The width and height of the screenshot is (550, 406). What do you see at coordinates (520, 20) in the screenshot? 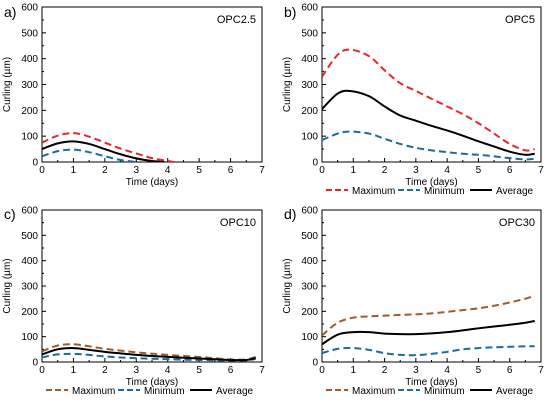
I see `panel-title: OPC5` at bounding box center [520, 20].